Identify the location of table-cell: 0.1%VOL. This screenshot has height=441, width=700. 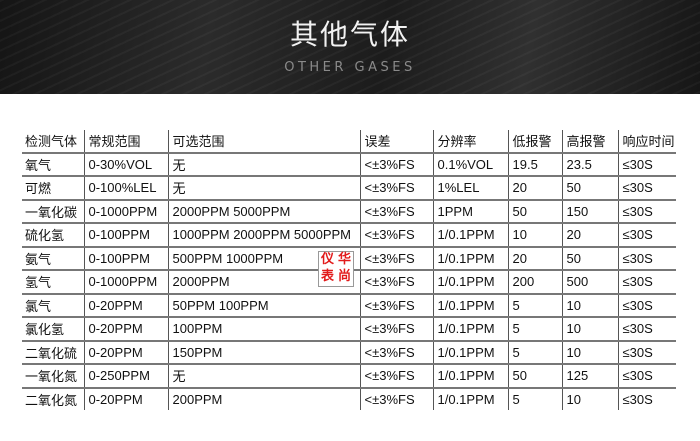
(470, 164).